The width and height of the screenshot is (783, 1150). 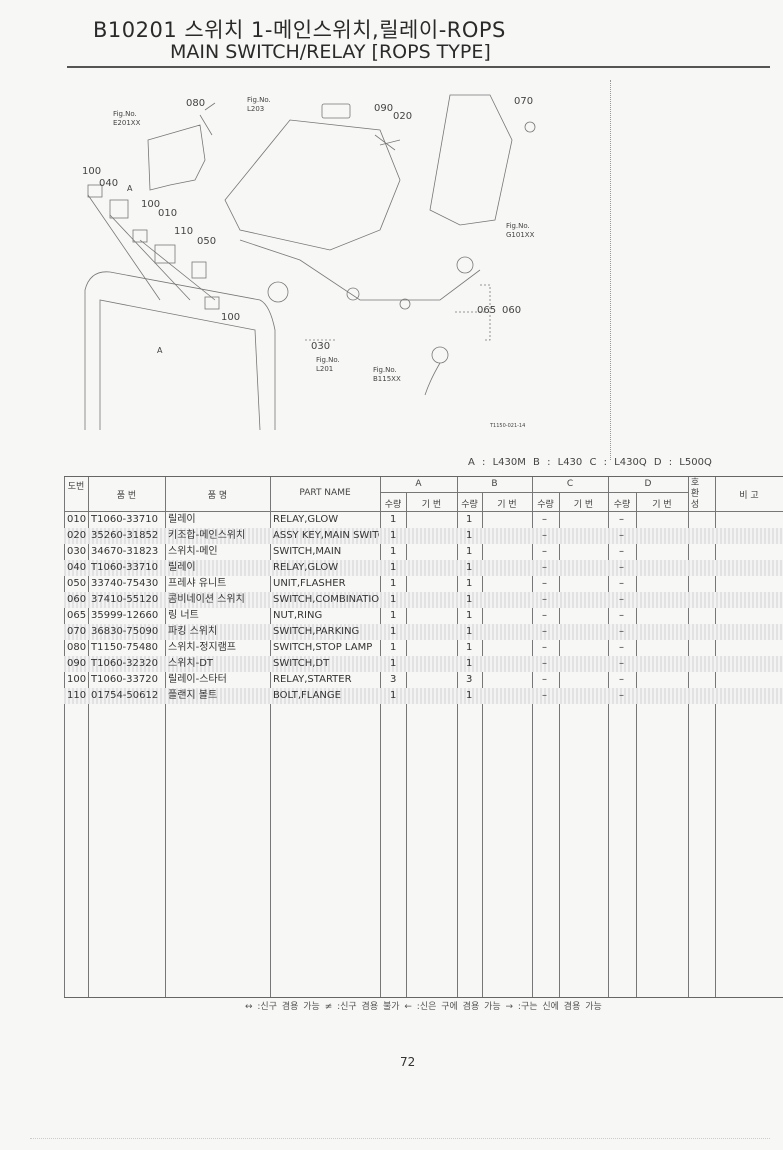 What do you see at coordinates (423, 680) in the screenshot?
I see `table-row: 100 T1060-33720 릴레이-스타터 RELAY,STARTER 3 3 – –` at bounding box center [423, 680].